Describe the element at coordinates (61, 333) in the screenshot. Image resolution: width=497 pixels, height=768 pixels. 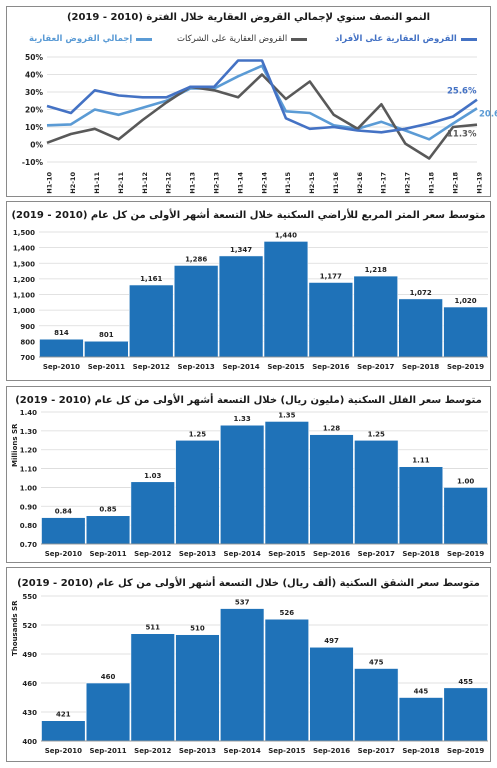
I see `bar-value-label: 814` at that location.